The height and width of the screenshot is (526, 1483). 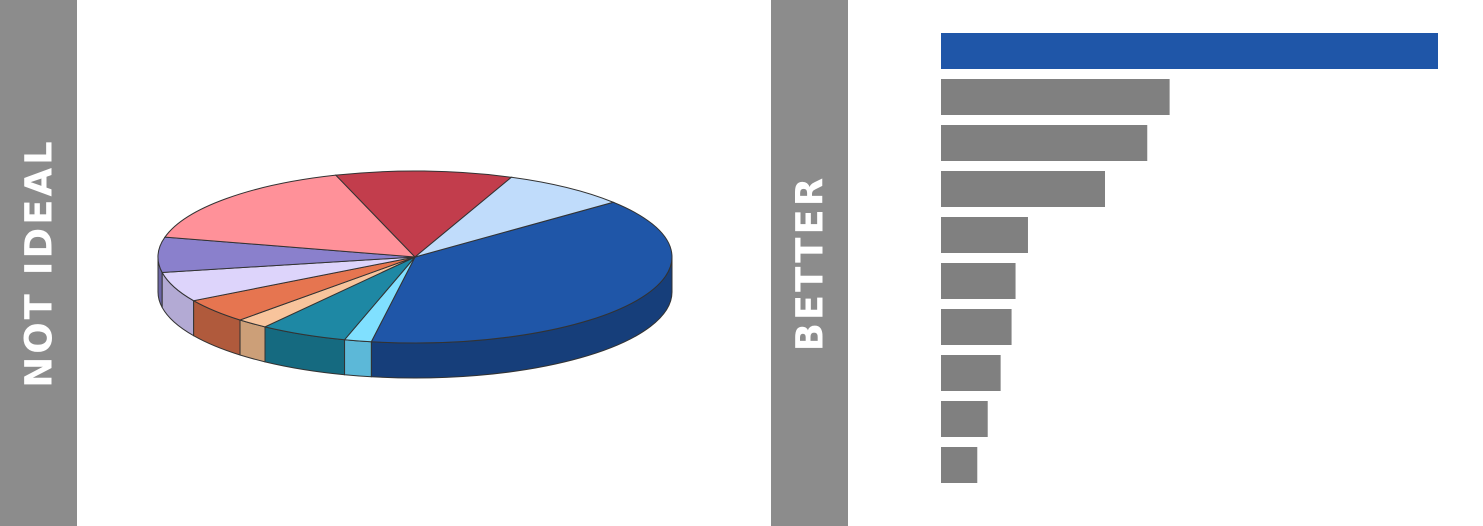 I want to click on better-panel: BETTER, so click(x=809, y=263).